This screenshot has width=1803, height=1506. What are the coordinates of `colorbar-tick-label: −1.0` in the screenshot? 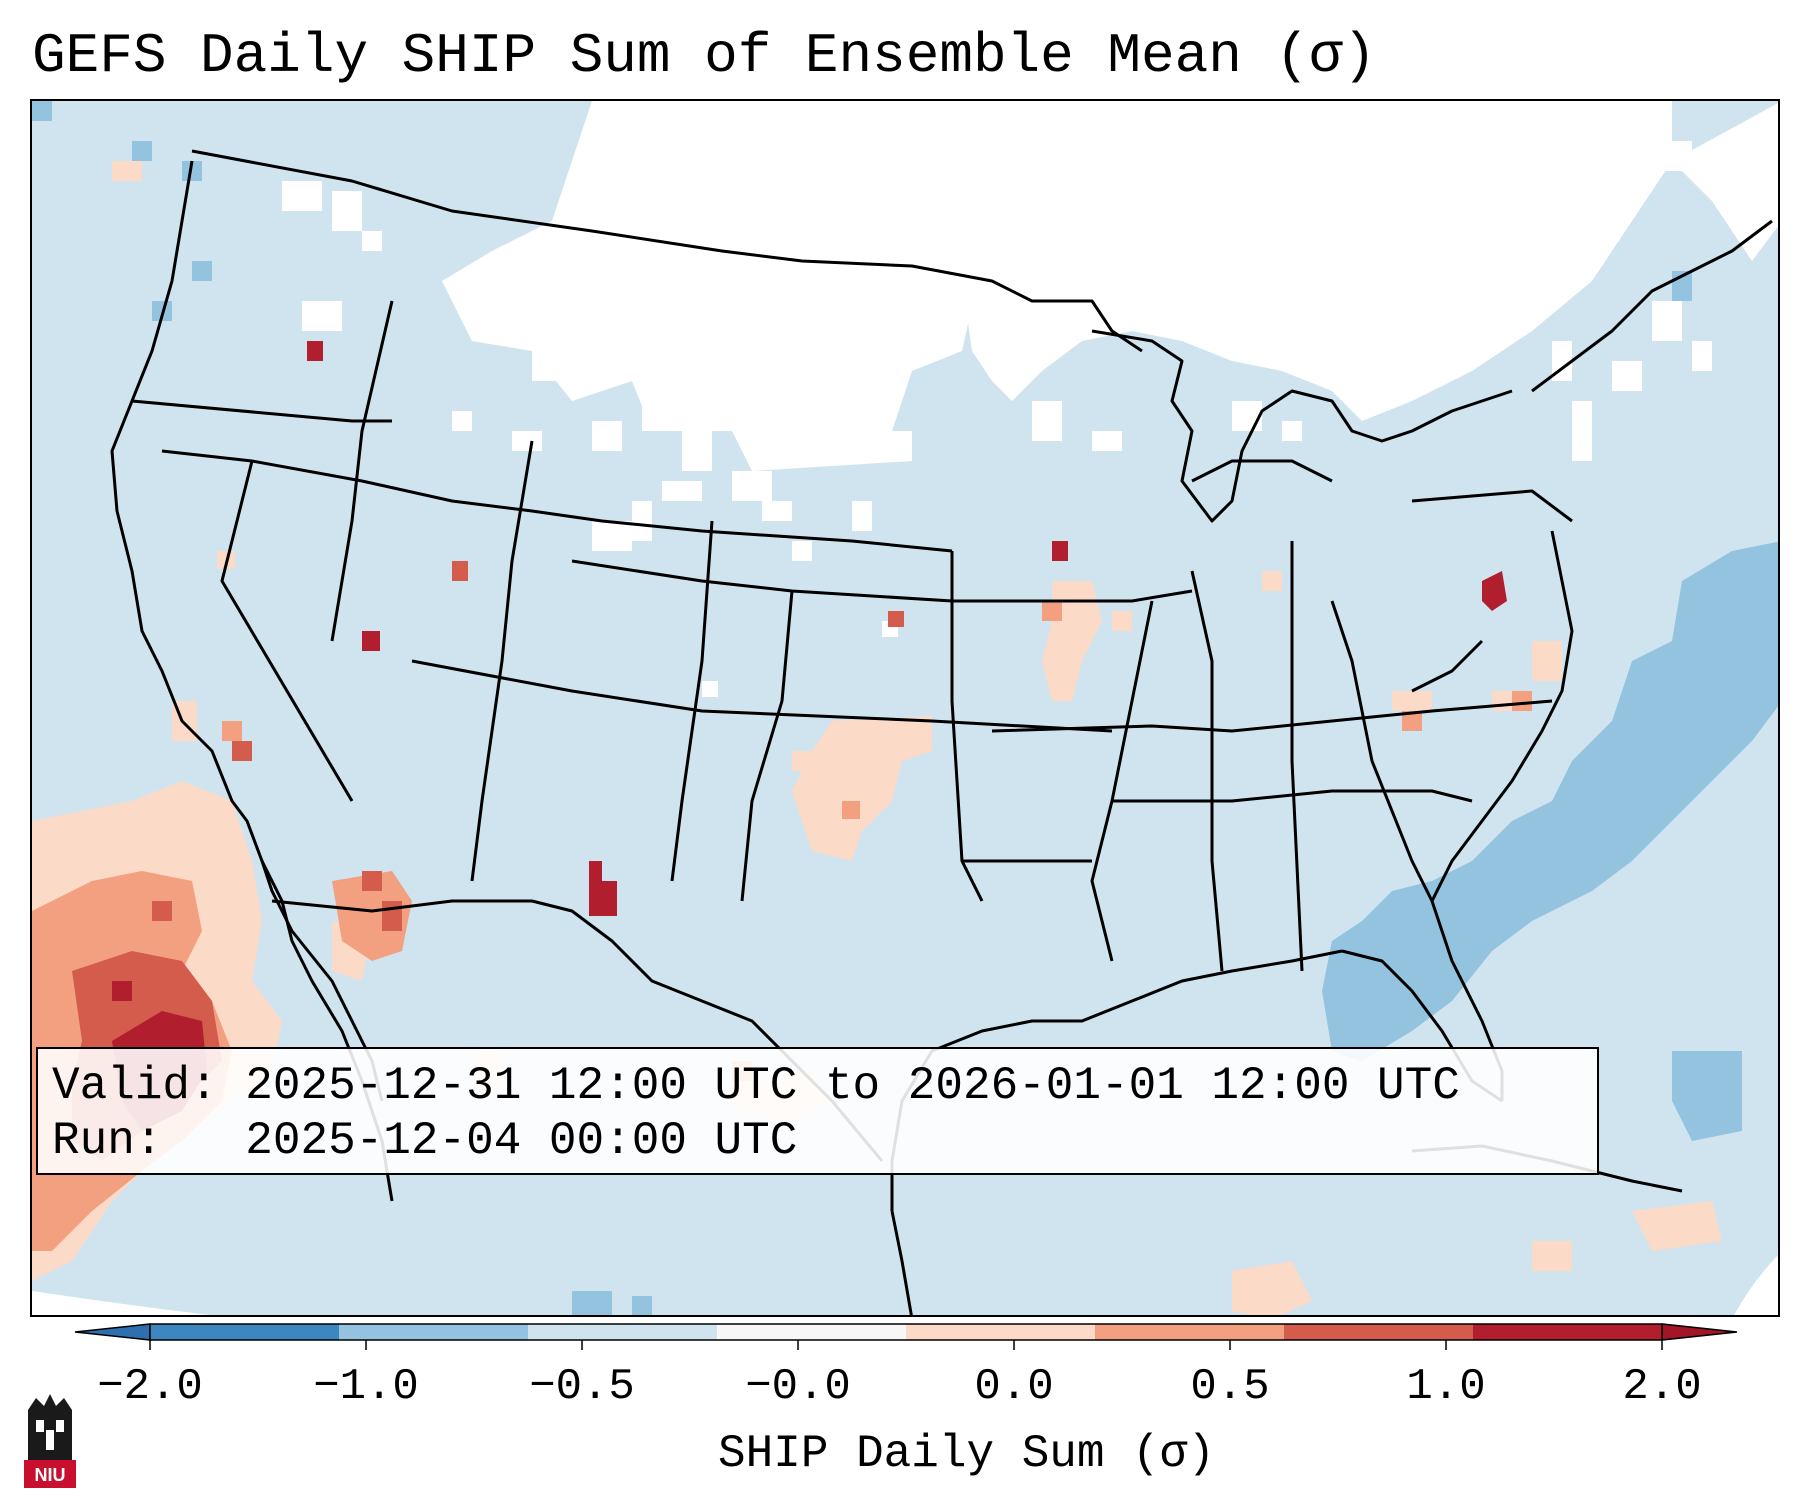 It's located at (366, 1387).